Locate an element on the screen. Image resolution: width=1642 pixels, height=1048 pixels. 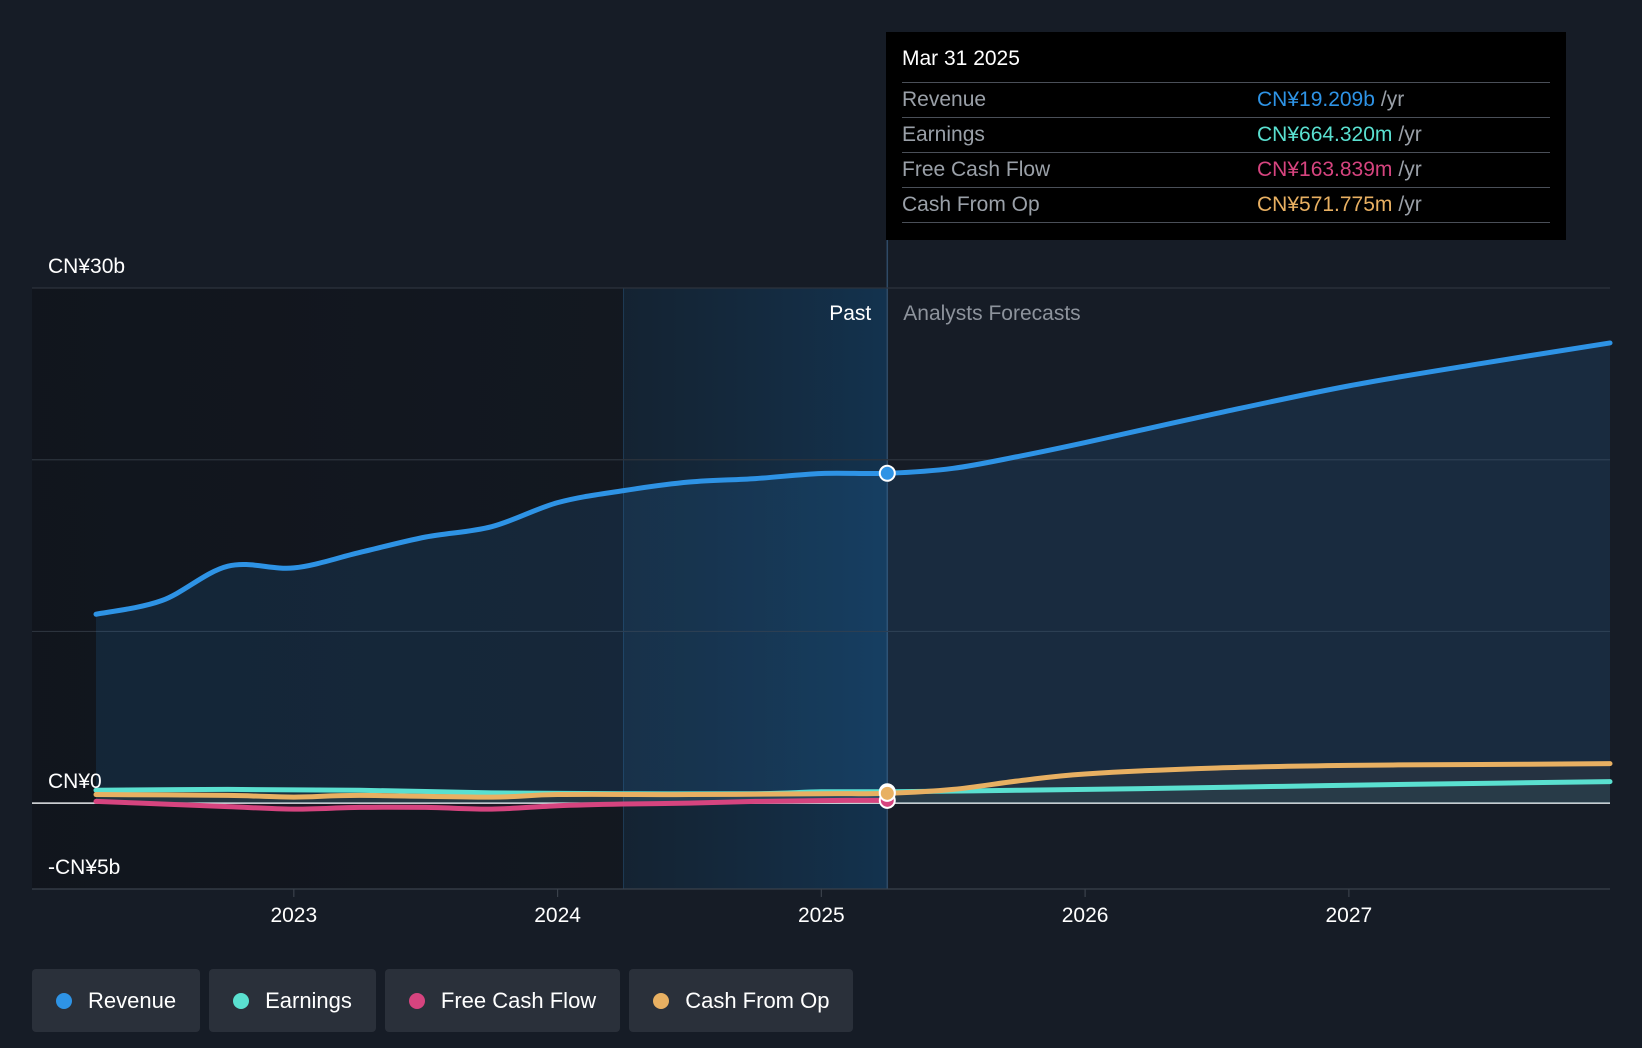
y-tick-label: CN¥0 is located at coordinates (75, 781).